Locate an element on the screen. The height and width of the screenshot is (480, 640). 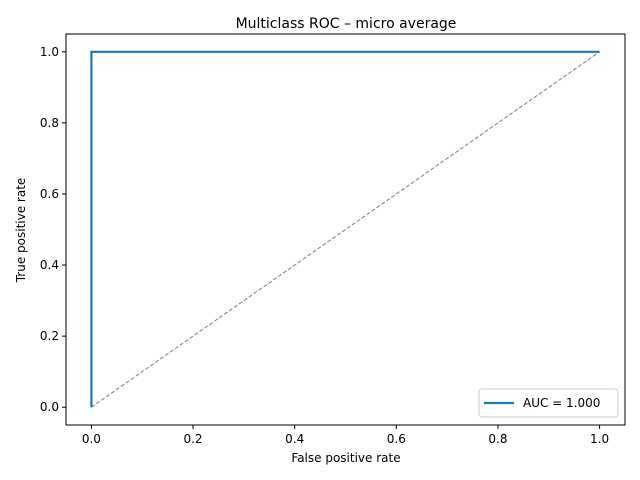
x-axis-ticks: 0.0 0.2 0.4 0.6 0.8 1.0 is located at coordinates (345, 435).